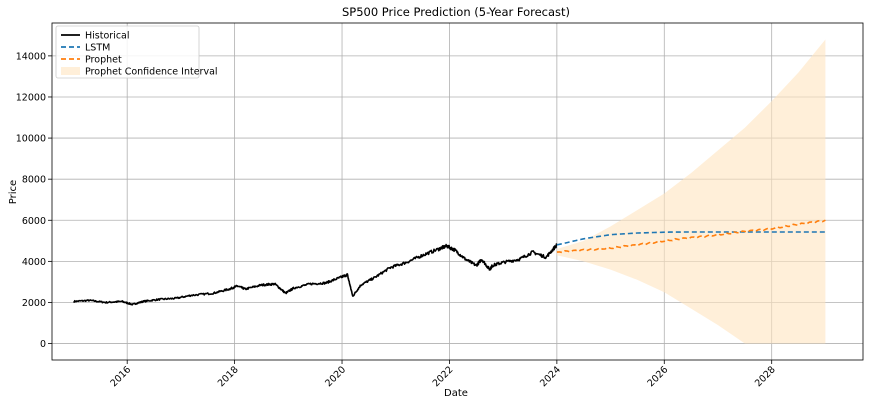 The width and height of the screenshot is (871, 406). What do you see at coordinates (550, 376) in the screenshot?
I see `x-tick-label: 2024` at bounding box center [550, 376].